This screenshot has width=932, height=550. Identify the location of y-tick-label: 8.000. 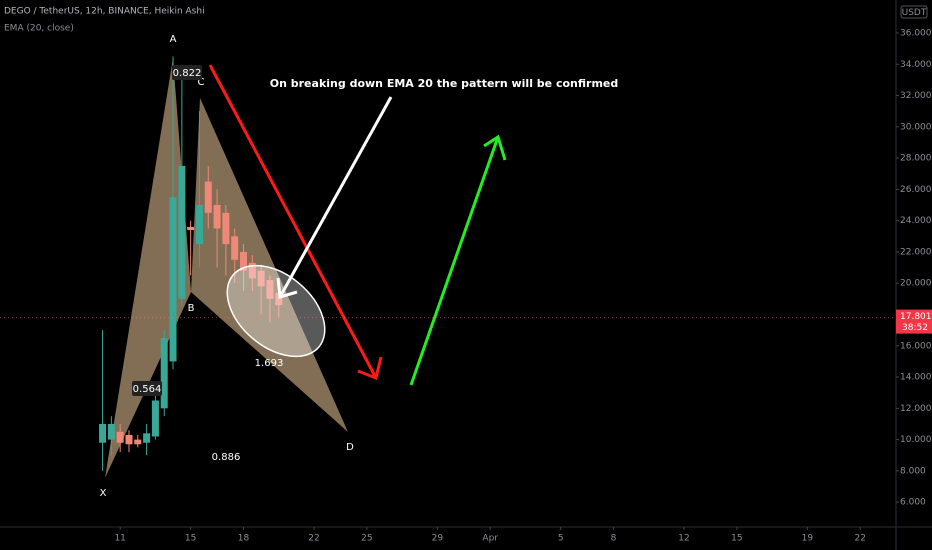
(913, 471).